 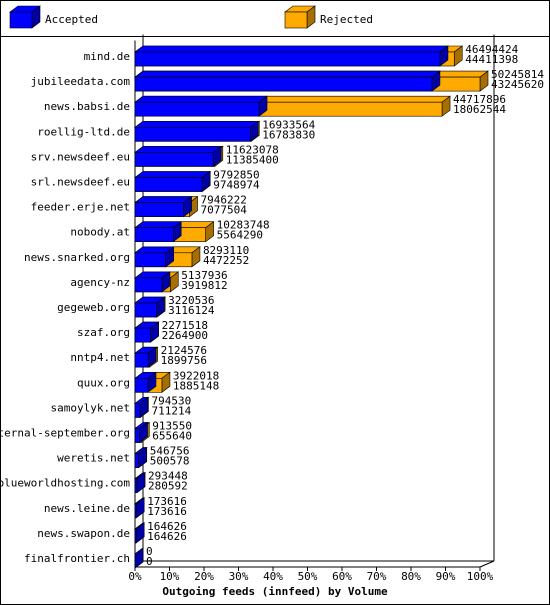 What do you see at coordinates (170, 461) in the screenshot?
I see `value-label: 500578` at bounding box center [170, 461].